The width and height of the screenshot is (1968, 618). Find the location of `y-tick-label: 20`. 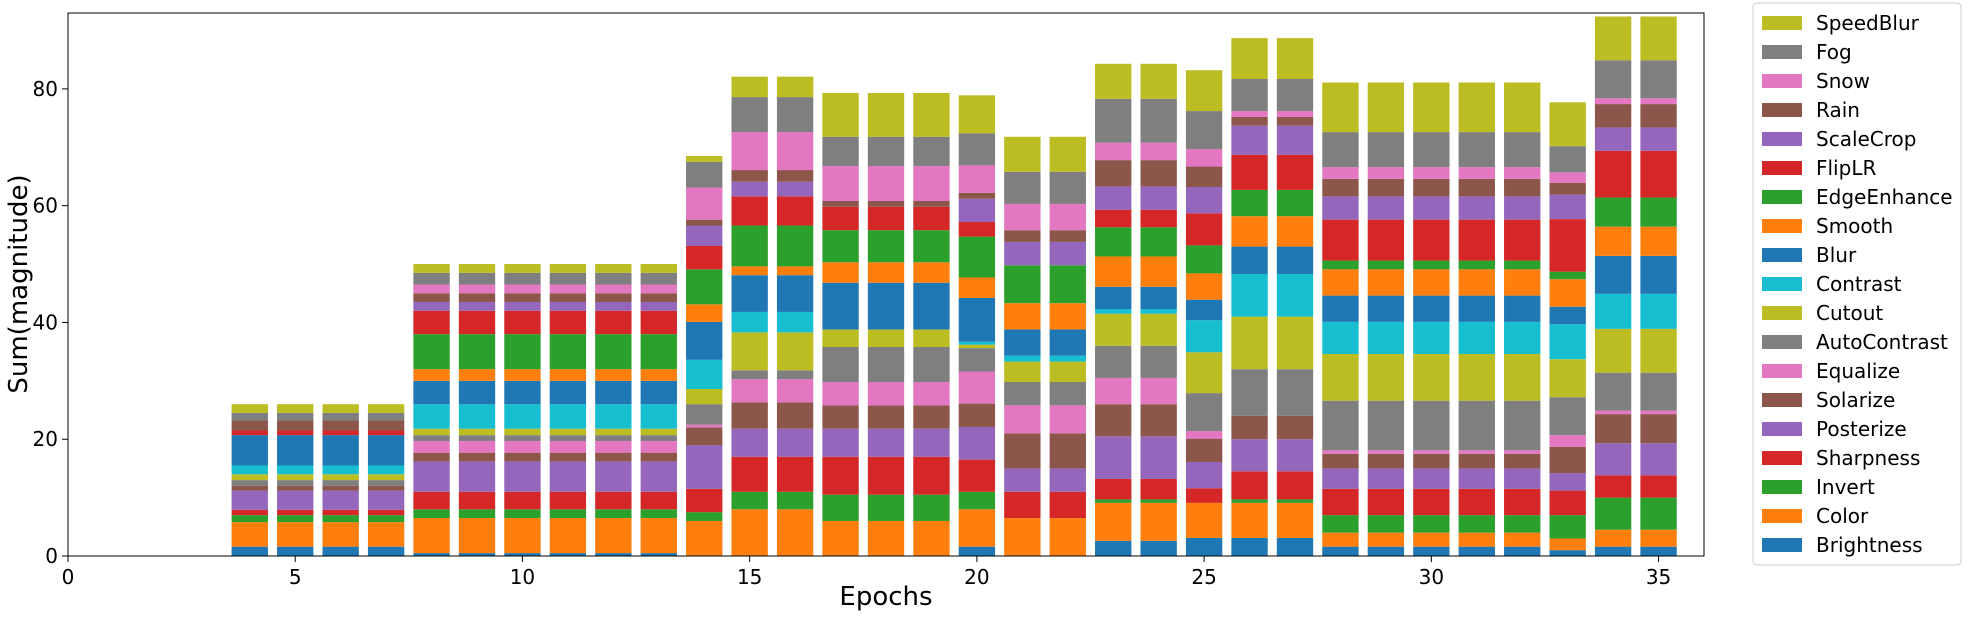

y-tick-label: 20 is located at coordinates (45, 439).